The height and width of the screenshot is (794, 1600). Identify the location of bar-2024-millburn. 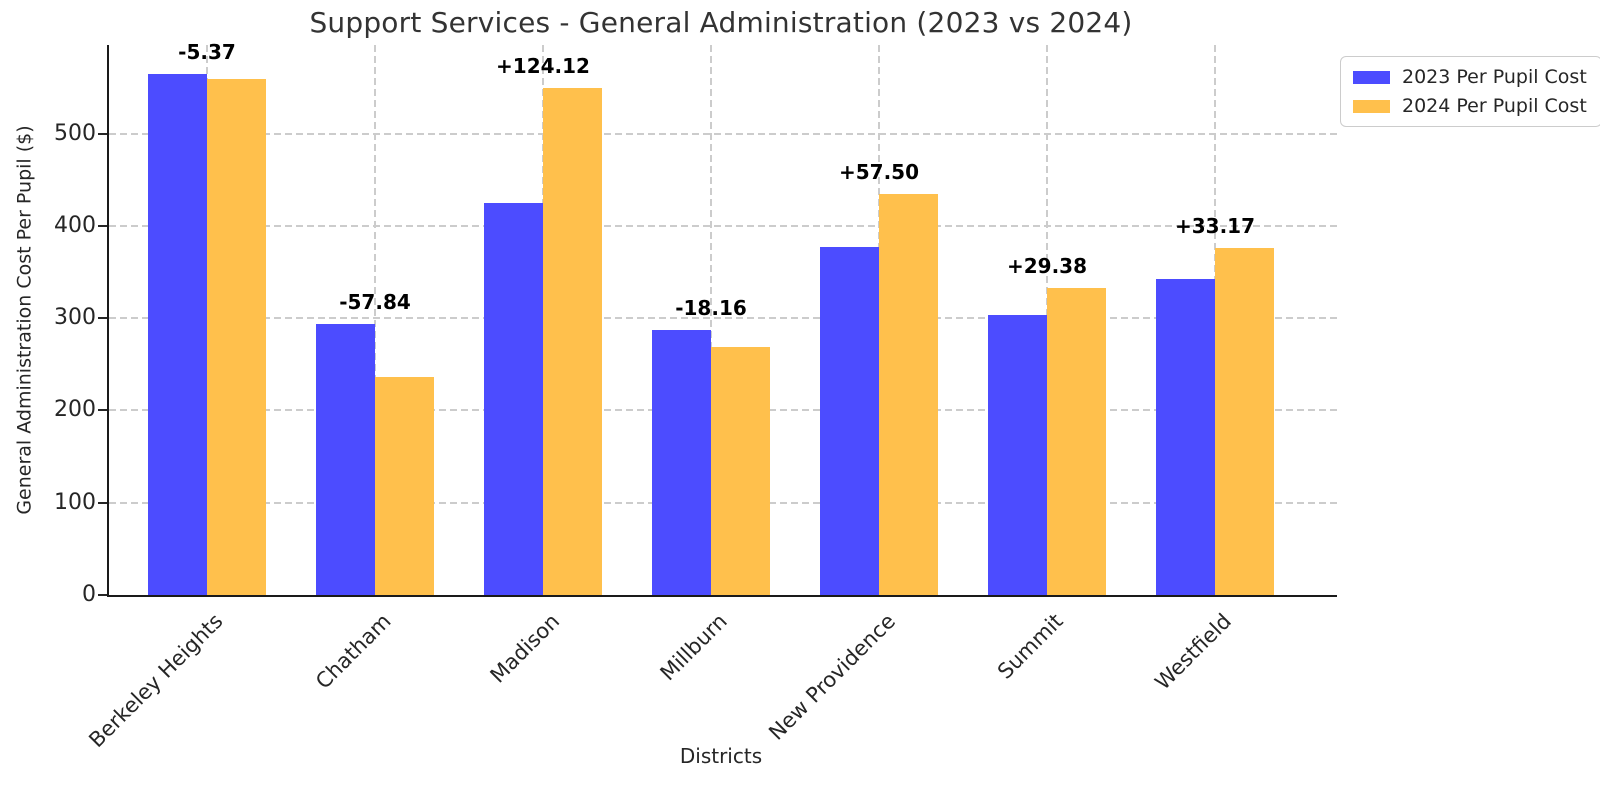
(740, 470).